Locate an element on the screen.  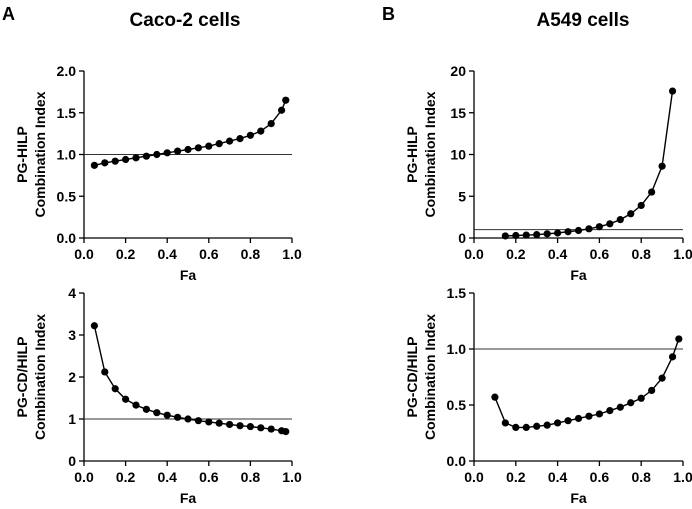
series-line is located at coordinates (589, 163).